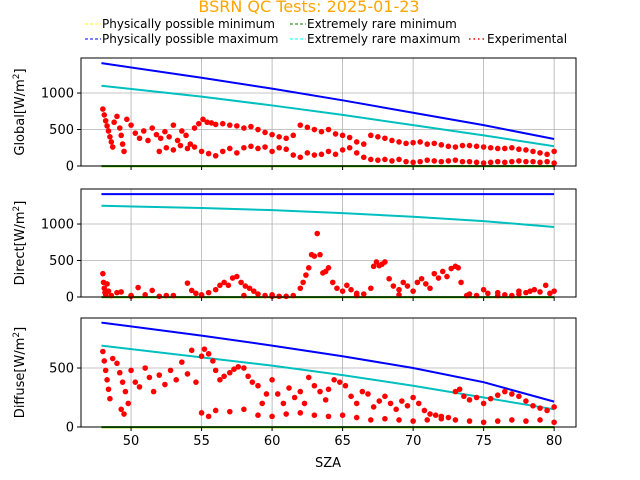 Image resolution: width=640 pixels, height=480 pixels. Describe the element at coordinates (190, 39) in the screenshot. I see `legend-label-phys-max: Physically possible maximum` at that location.